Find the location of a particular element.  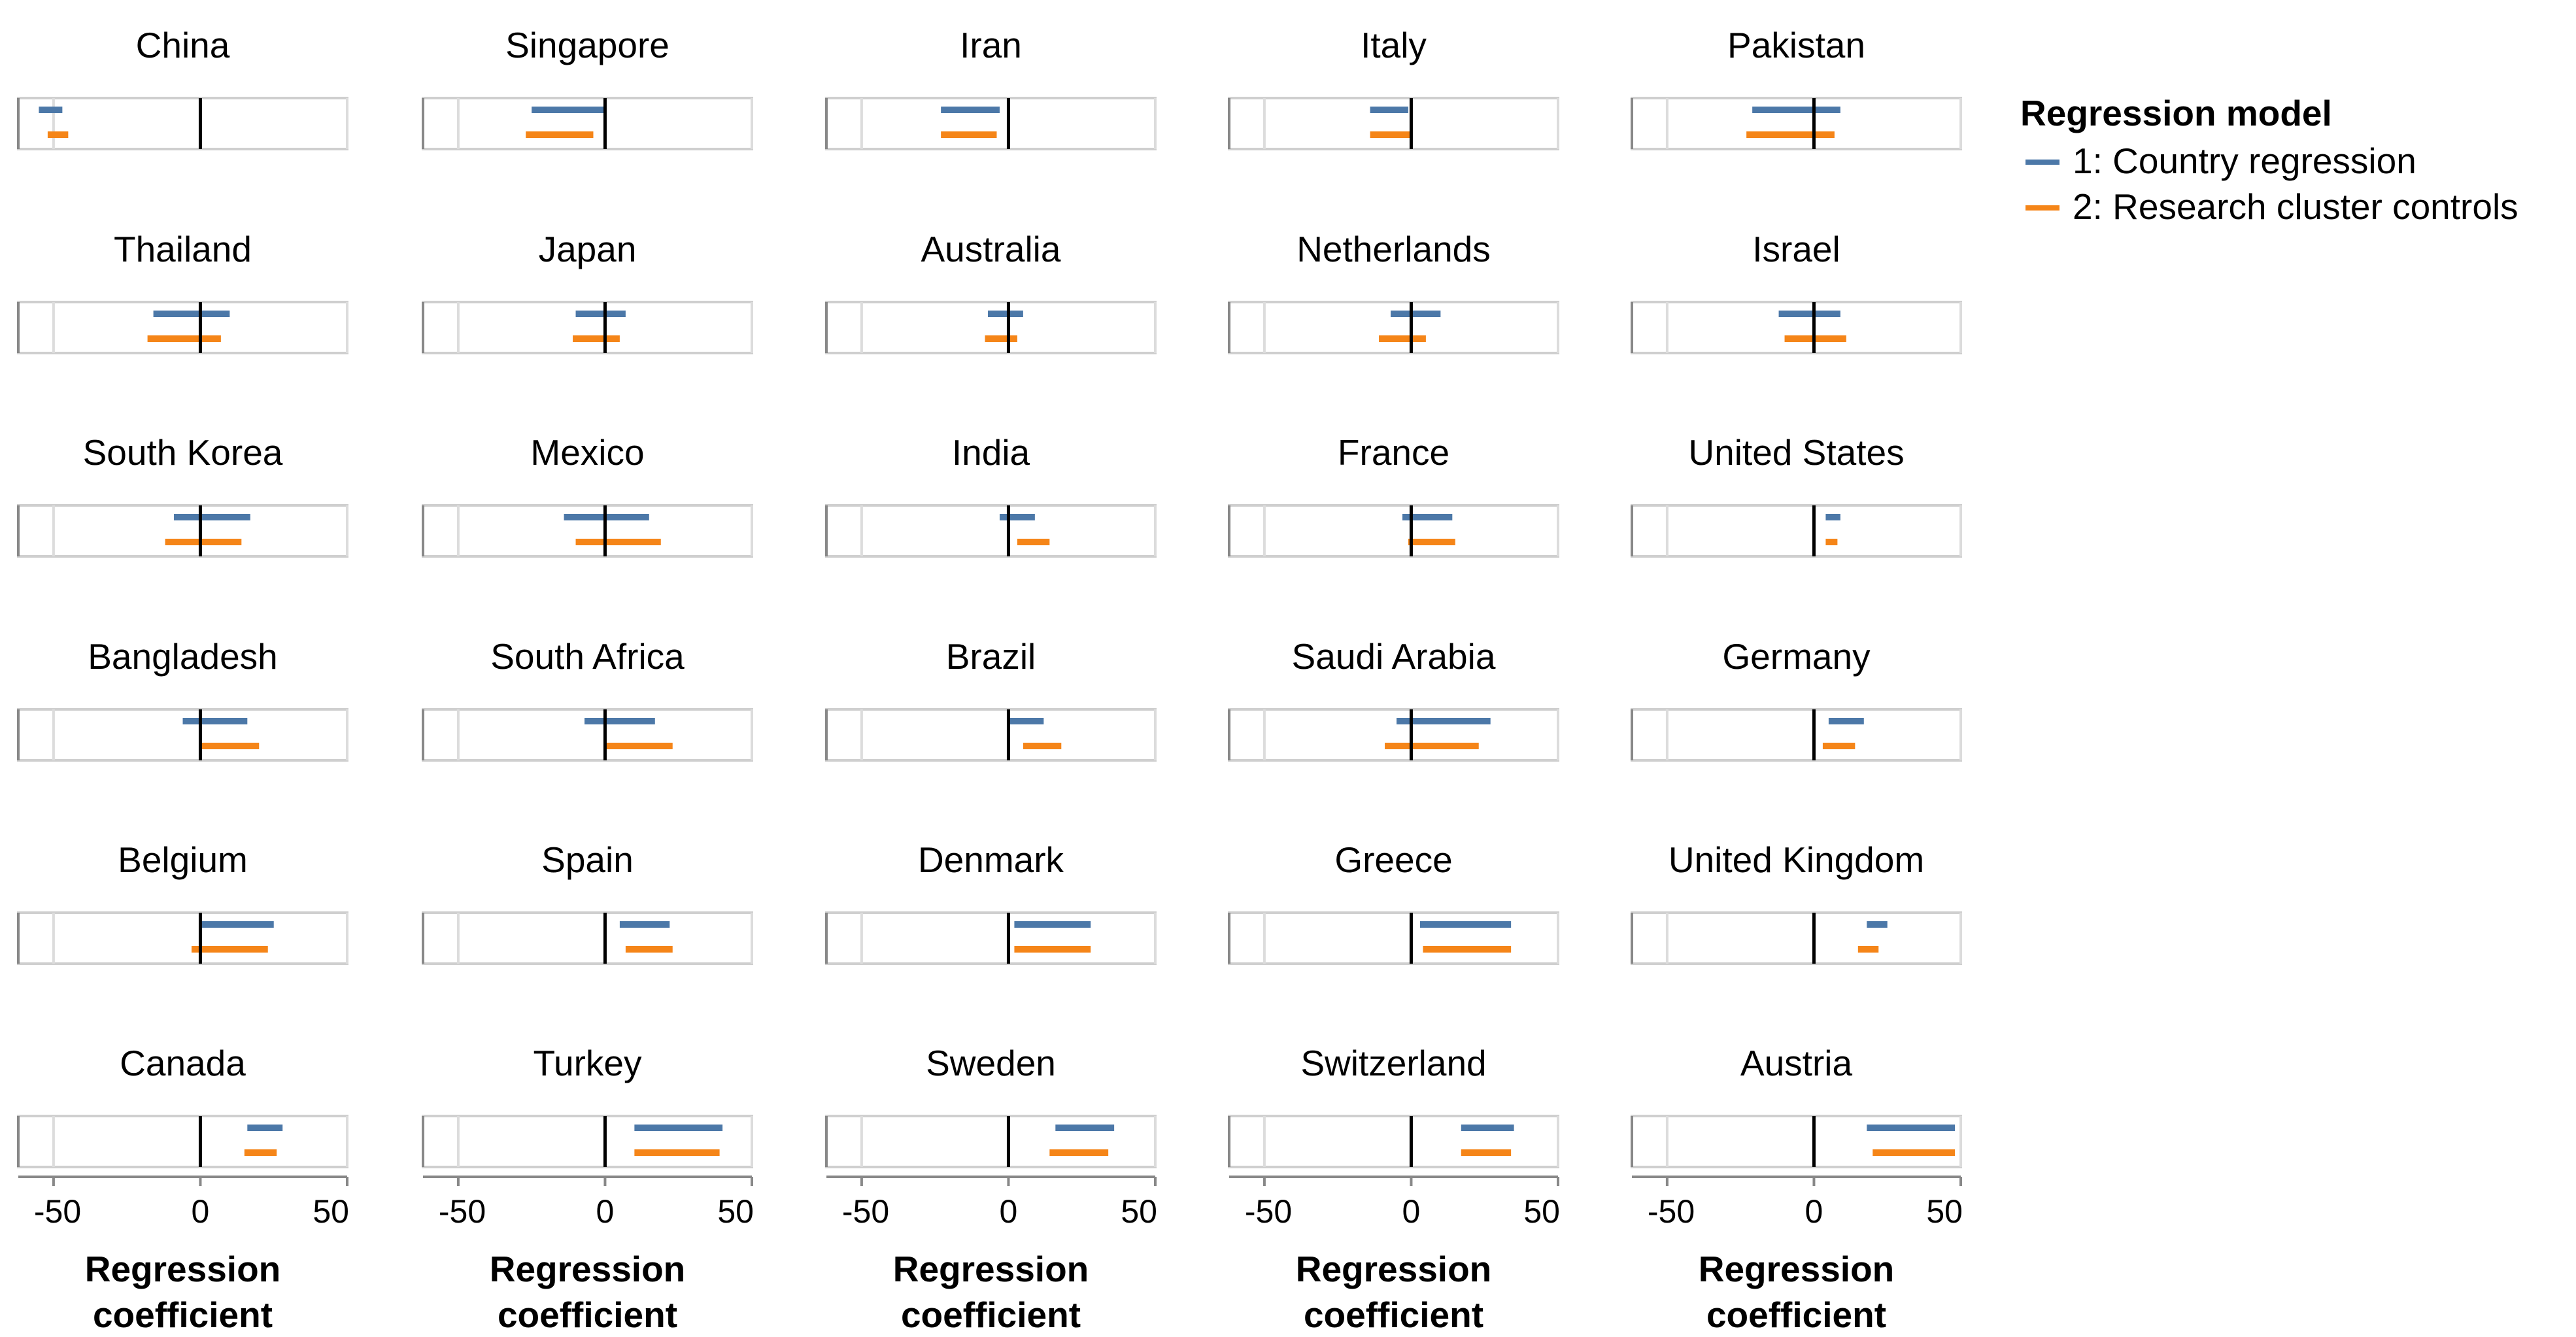

panel-title: Iran is located at coordinates (991, 45).